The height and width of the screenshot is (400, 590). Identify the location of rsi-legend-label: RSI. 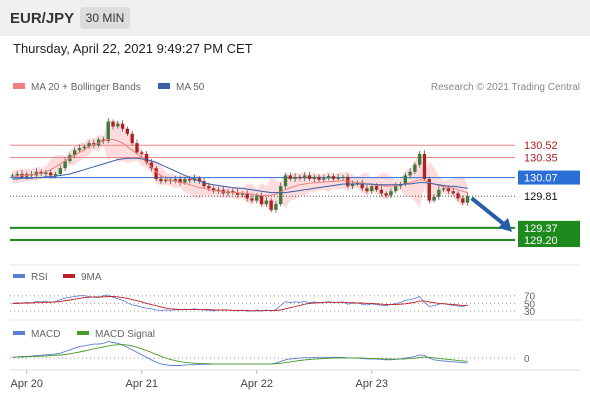
(39, 277).